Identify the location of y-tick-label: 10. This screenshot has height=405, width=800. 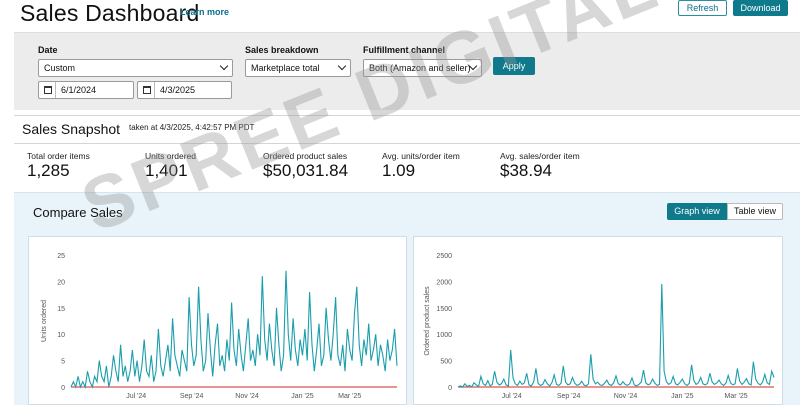
(61, 335).